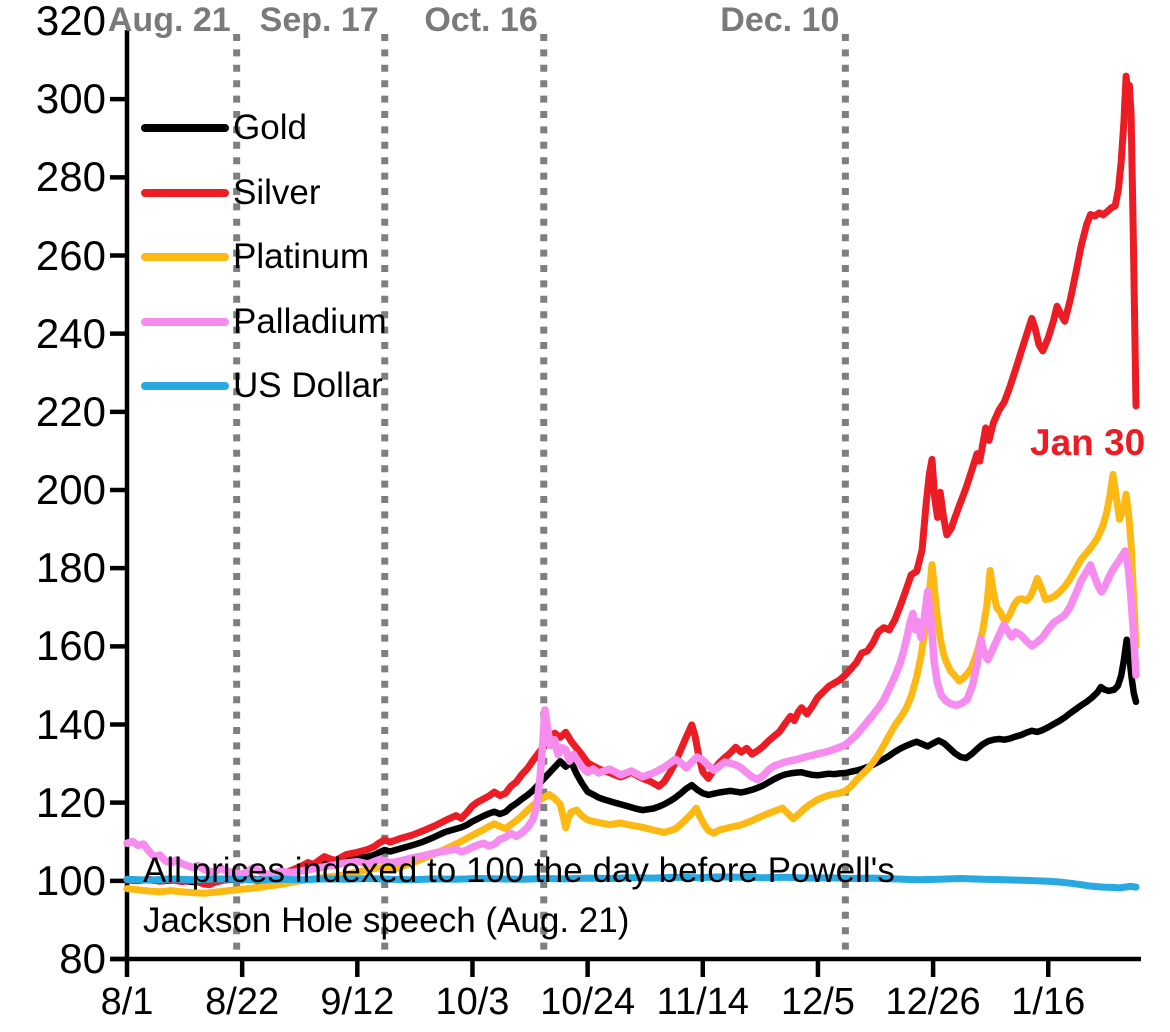 This screenshot has width=1170, height=1032. What do you see at coordinates (308, 386) in the screenshot?
I see `legend-label-us-dollar: US Dollar` at bounding box center [308, 386].